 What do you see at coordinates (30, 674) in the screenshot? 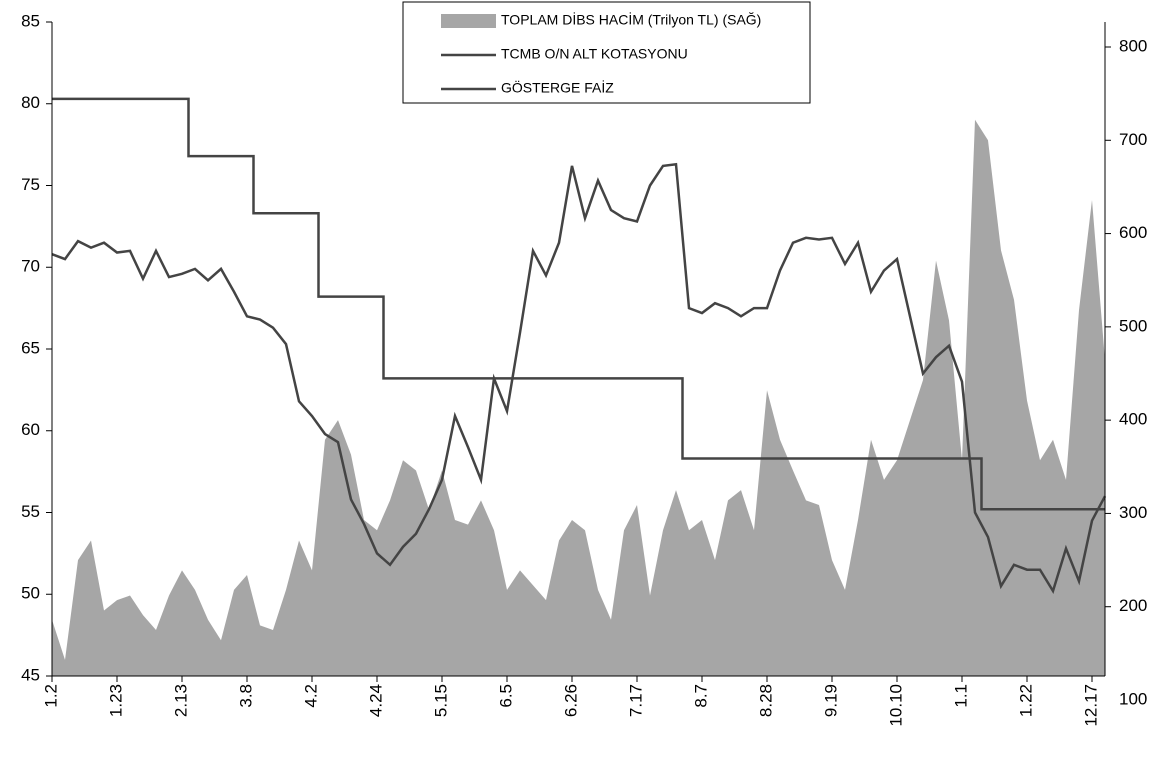
I see `y-tick-label: 45` at bounding box center [30, 674].